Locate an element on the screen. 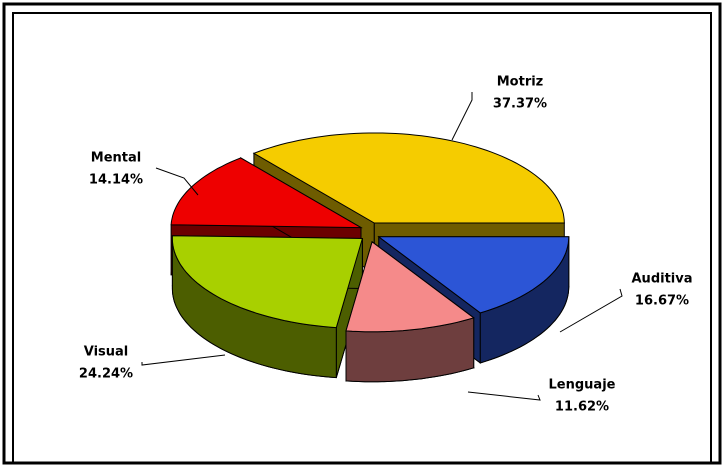 This screenshot has height=468, width=725. slice-label: Visual is located at coordinates (106, 352).